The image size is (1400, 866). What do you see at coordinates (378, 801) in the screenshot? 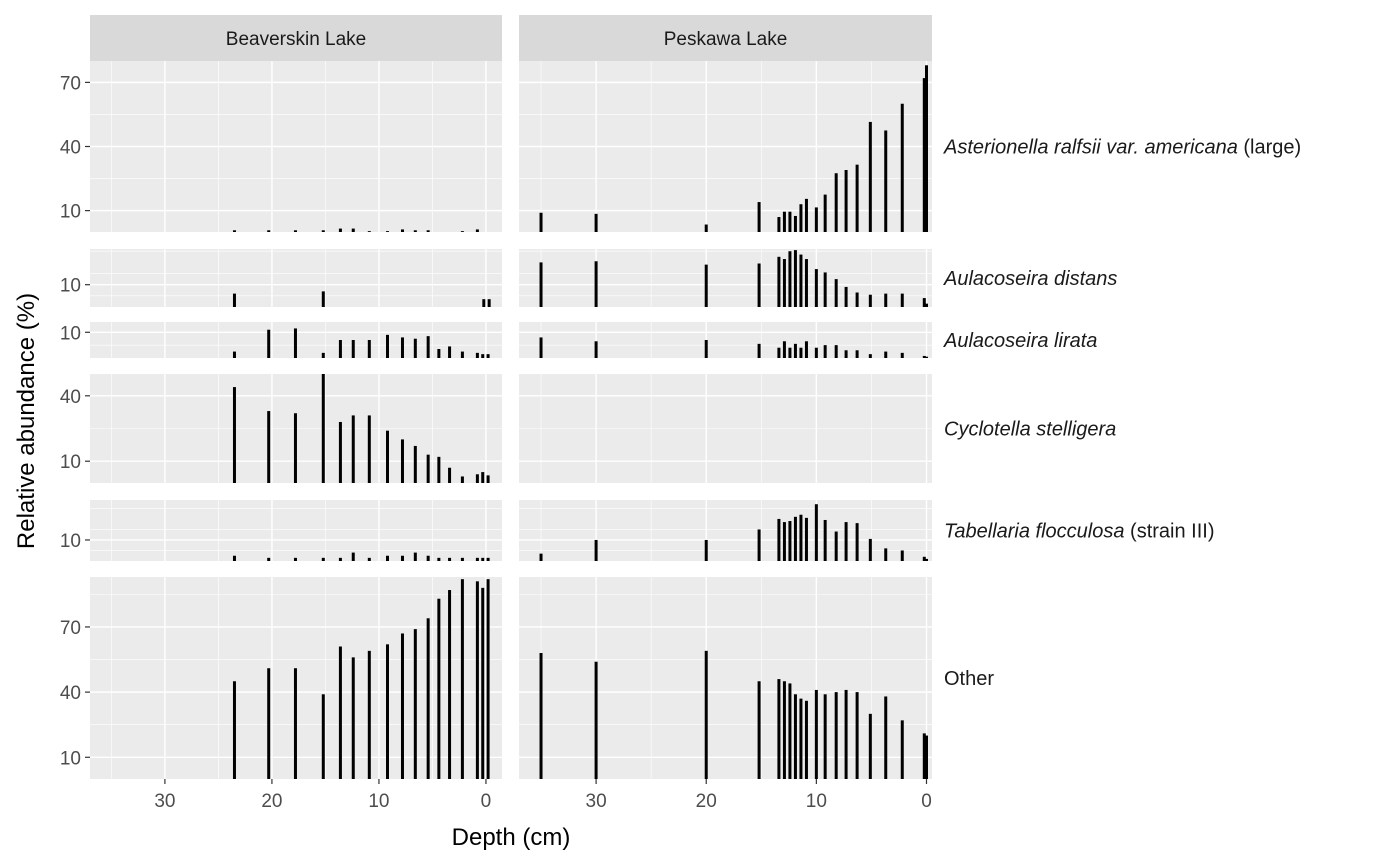
I see `x-tick-label: 10` at bounding box center [378, 801].